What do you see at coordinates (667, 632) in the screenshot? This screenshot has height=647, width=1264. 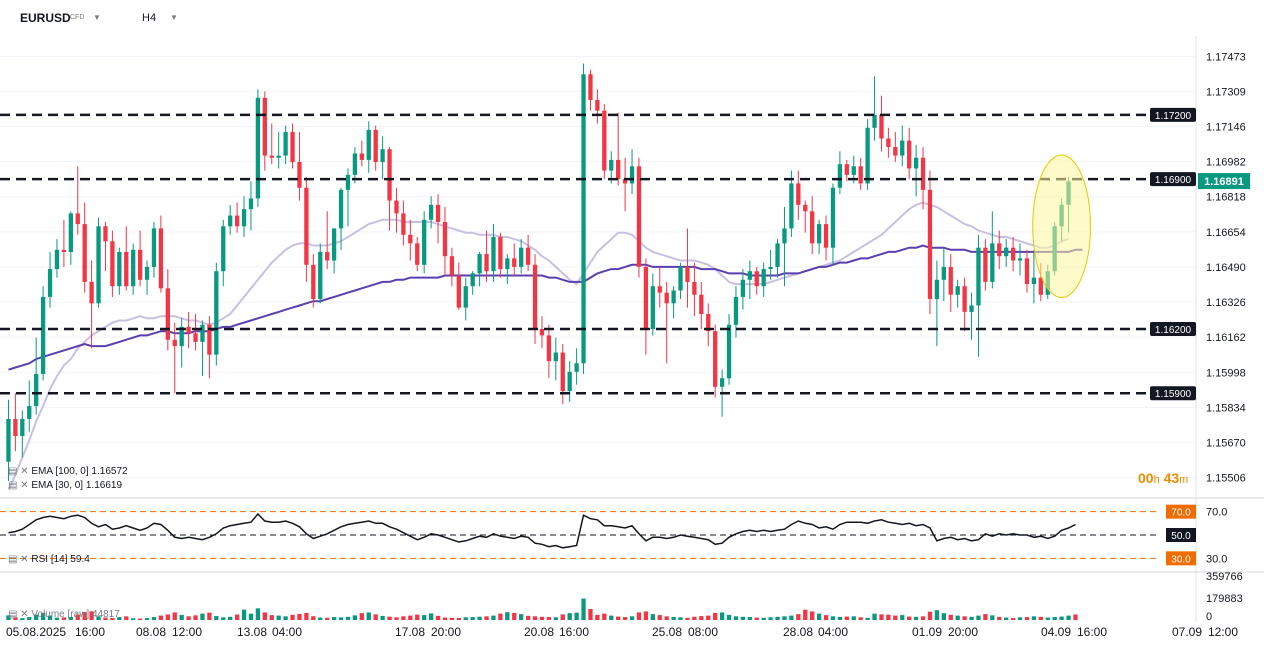 I see `time-axis-tick: 25.08` at bounding box center [667, 632].